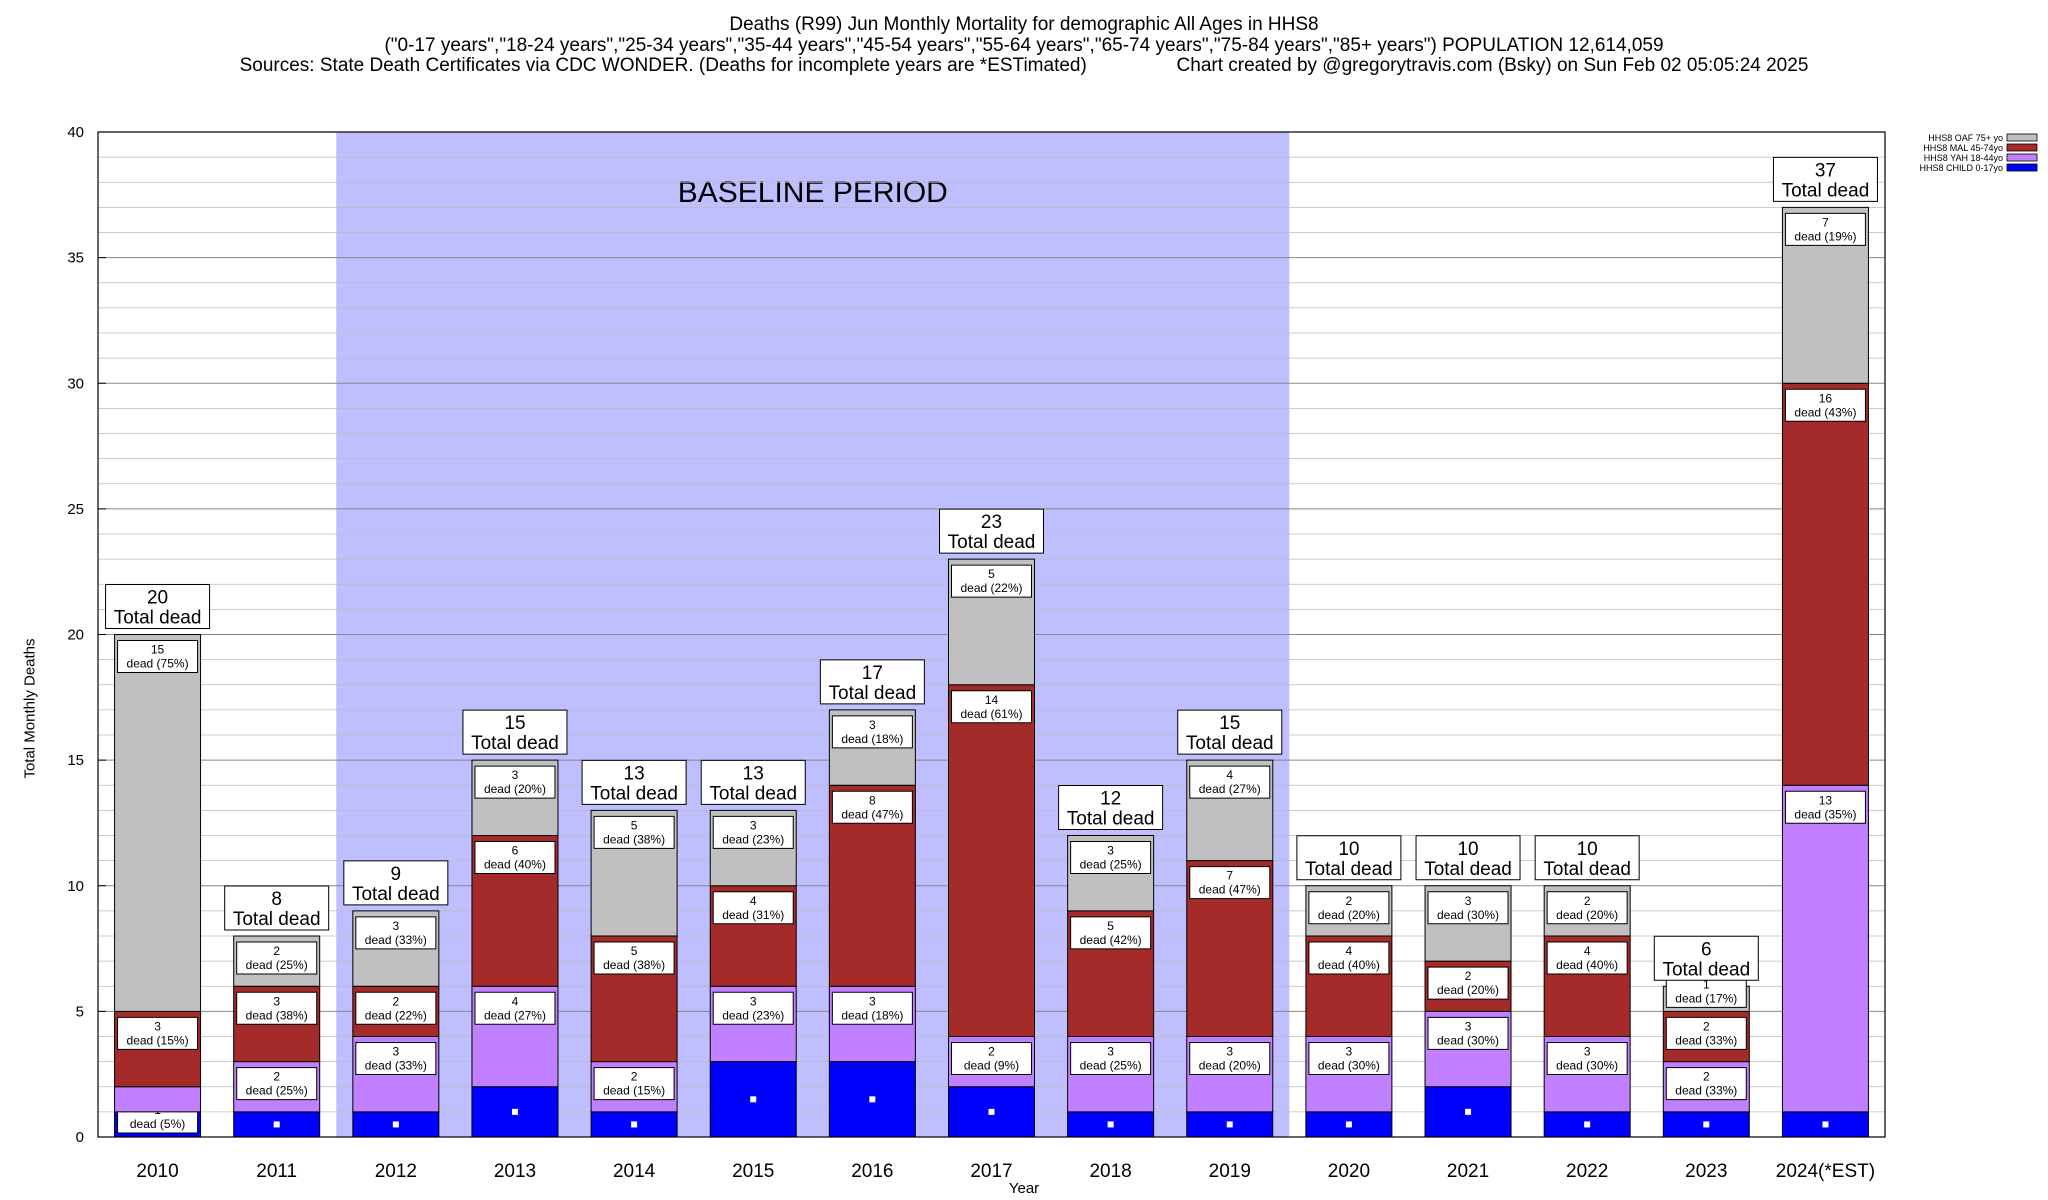  I want to click on x-tick-label: 2024(*EST), so click(1825, 1171).